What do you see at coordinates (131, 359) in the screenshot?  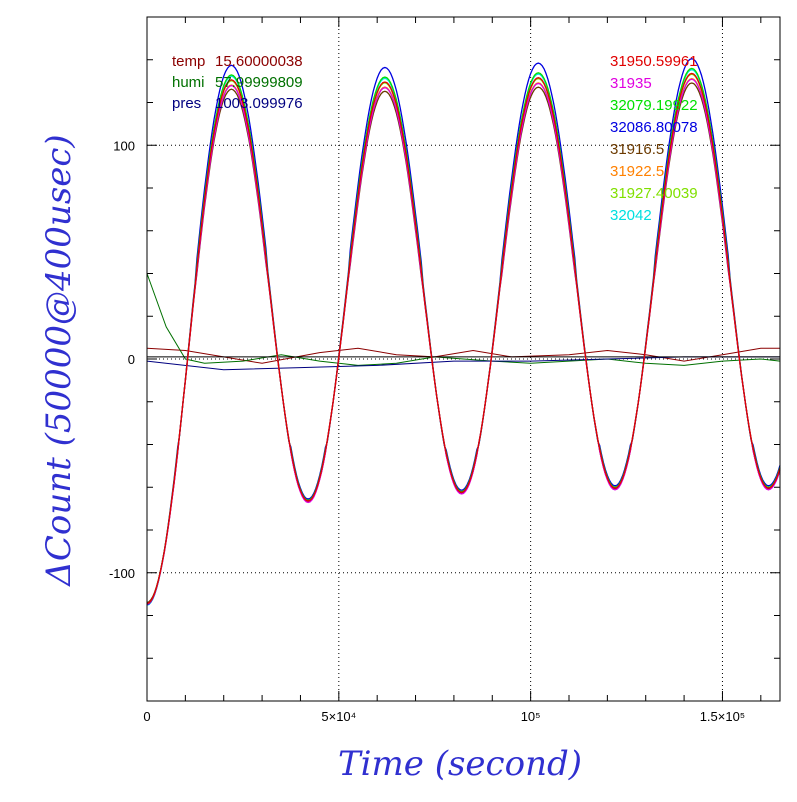 I see `y-tick-label: 0` at bounding box center [131, 359].